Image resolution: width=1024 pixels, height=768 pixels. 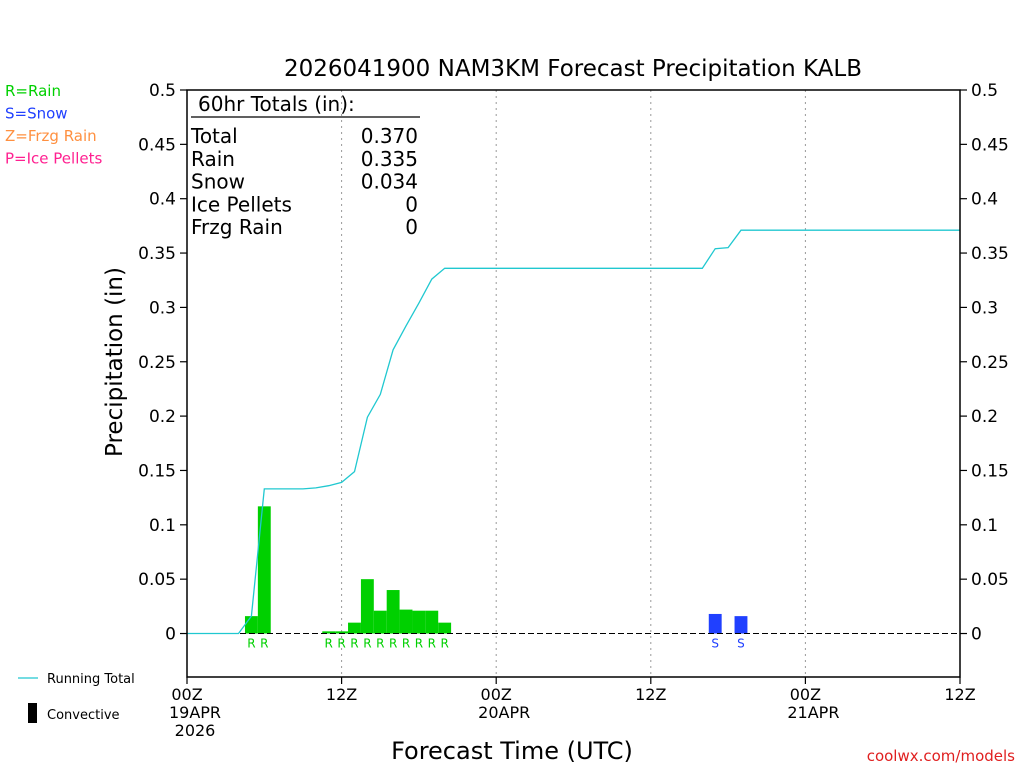 I want to click on y-tick-label-right: 0.4, so click(x=984, y=200).